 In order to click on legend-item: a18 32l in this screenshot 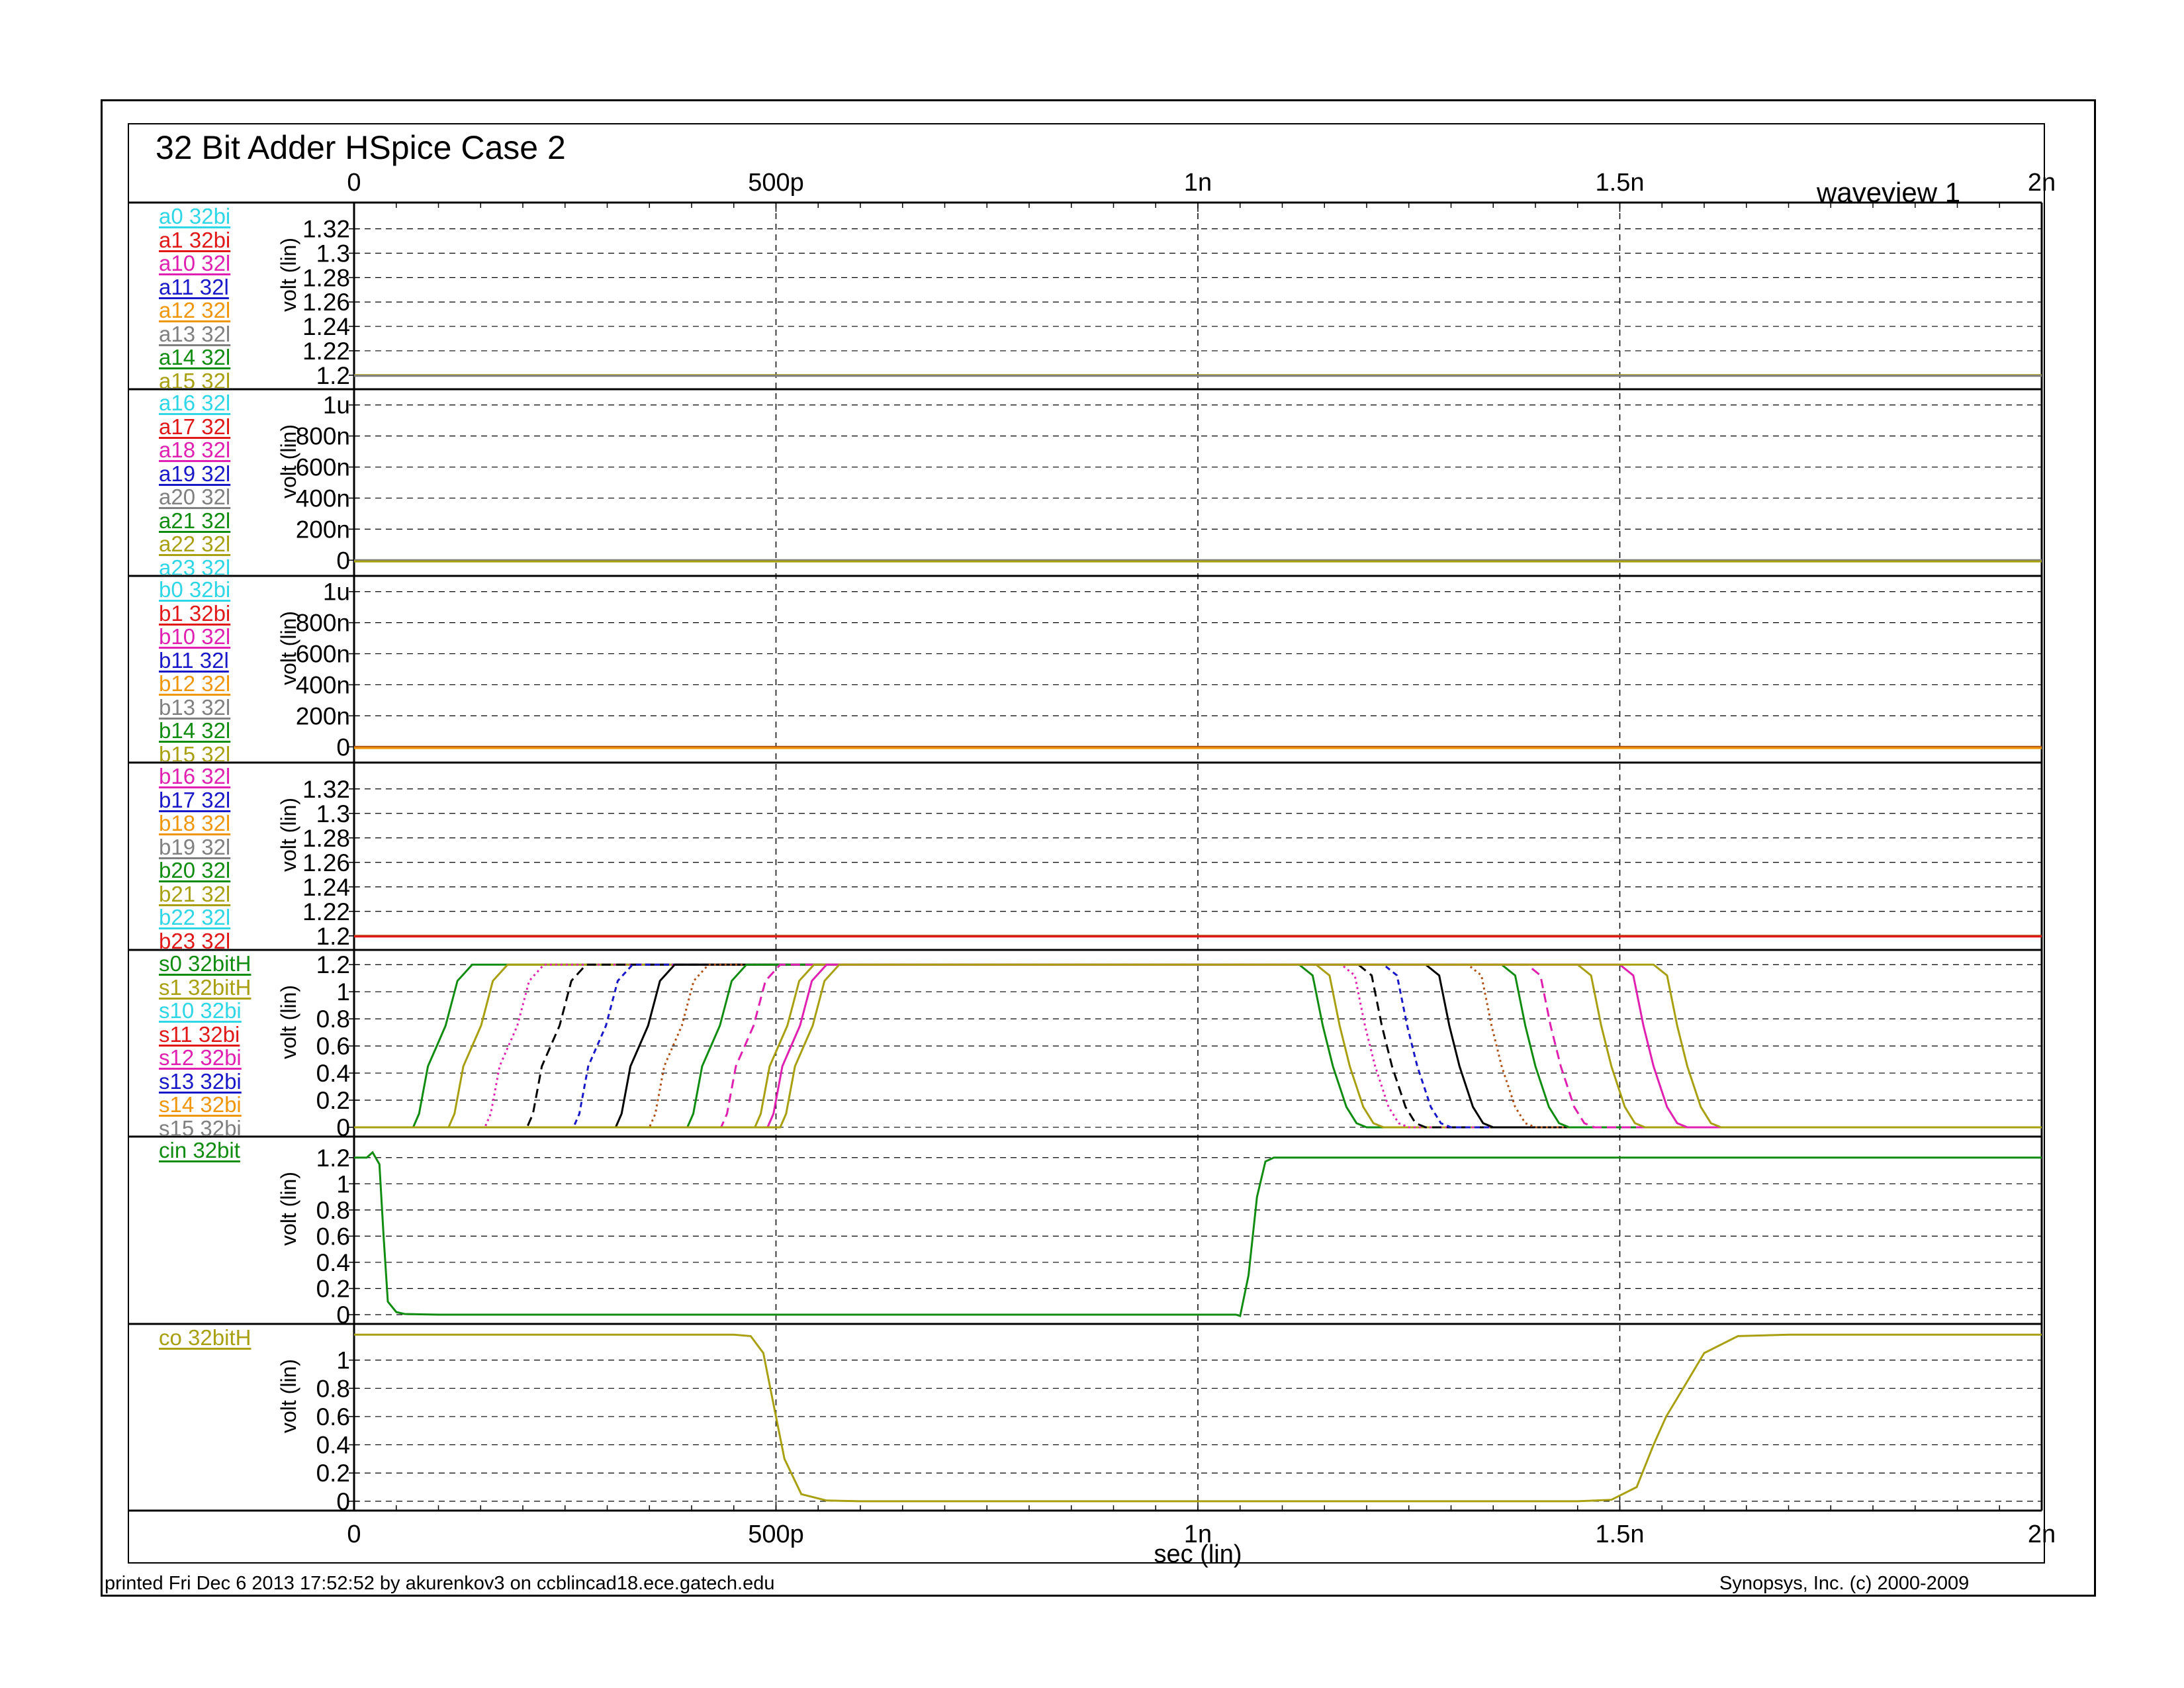, I will do `click(195, 450)`.